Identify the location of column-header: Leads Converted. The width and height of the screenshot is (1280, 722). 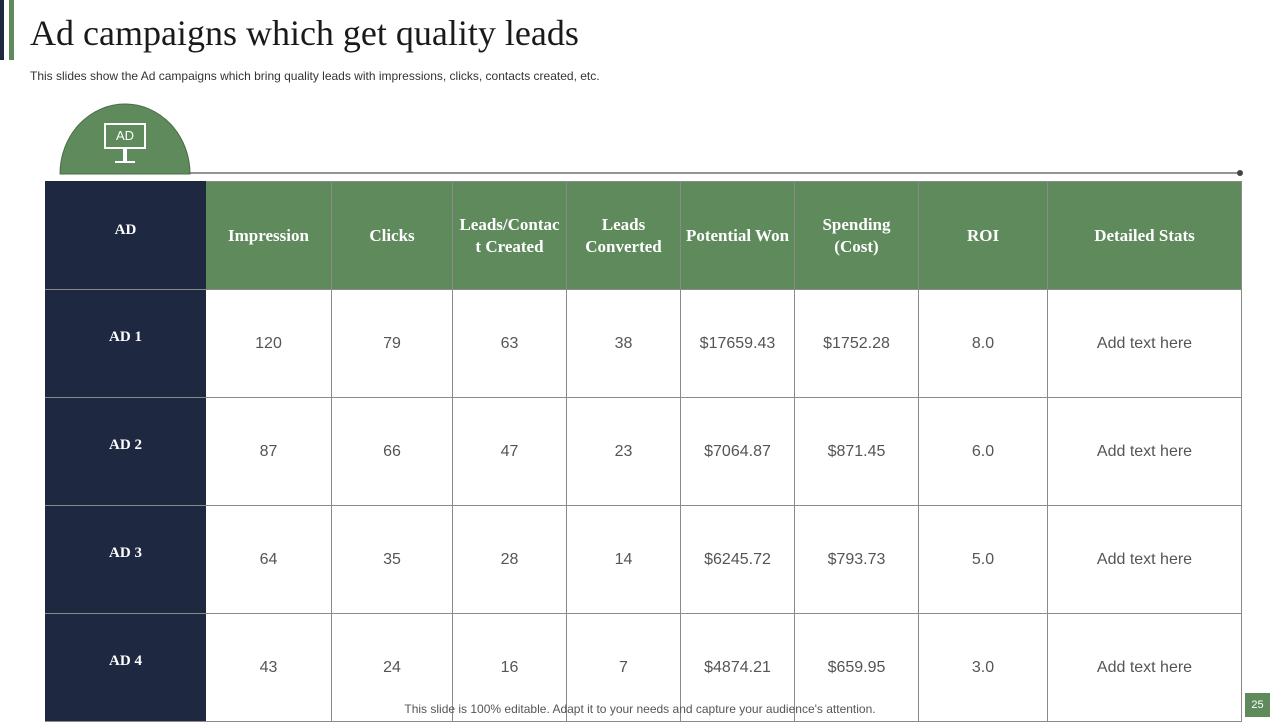
(623, 235).